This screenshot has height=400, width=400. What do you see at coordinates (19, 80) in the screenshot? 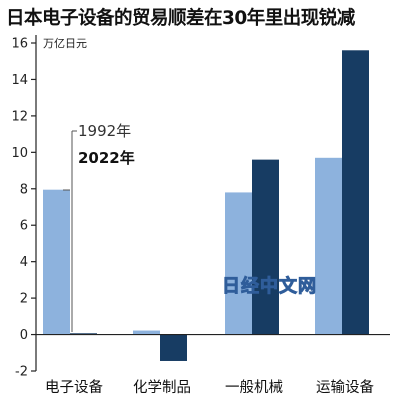
I see `y-tick-label: 14` at bounding box center [19, 80].